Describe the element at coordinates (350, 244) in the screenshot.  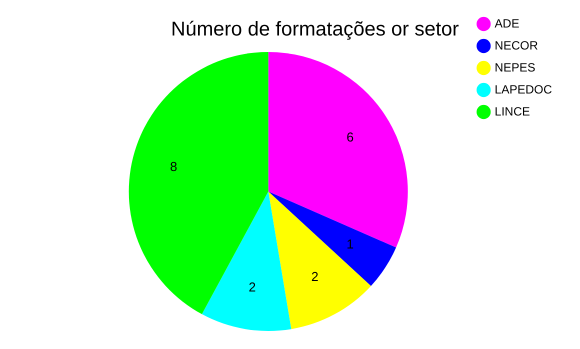
I see `data-label: 1` at that location.